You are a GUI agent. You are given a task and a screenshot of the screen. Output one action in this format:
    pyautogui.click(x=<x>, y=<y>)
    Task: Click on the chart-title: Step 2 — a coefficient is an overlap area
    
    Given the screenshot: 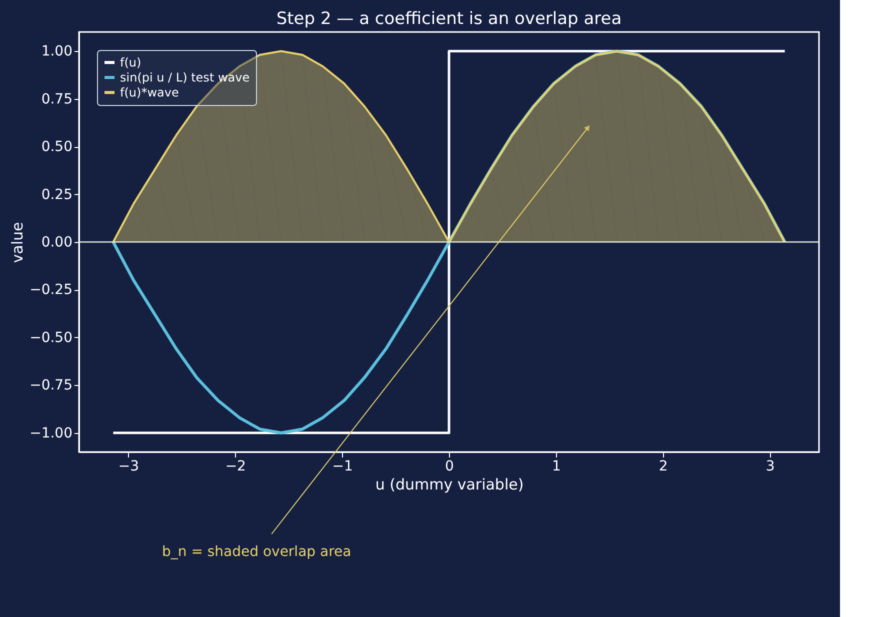 What is the action you would take?
    pyautogui.click(x=449, y=19)
    